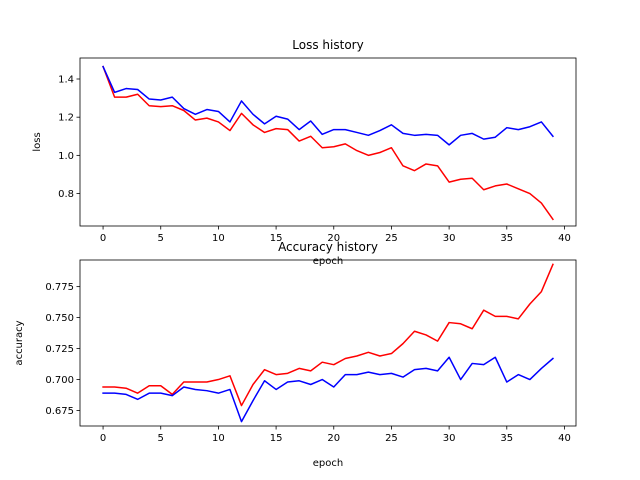  What do you see at coordinates (59, 380) in the screenshot?
I see `accuracy-y-tick-label: 0.700` at bounding box center [59, 380].